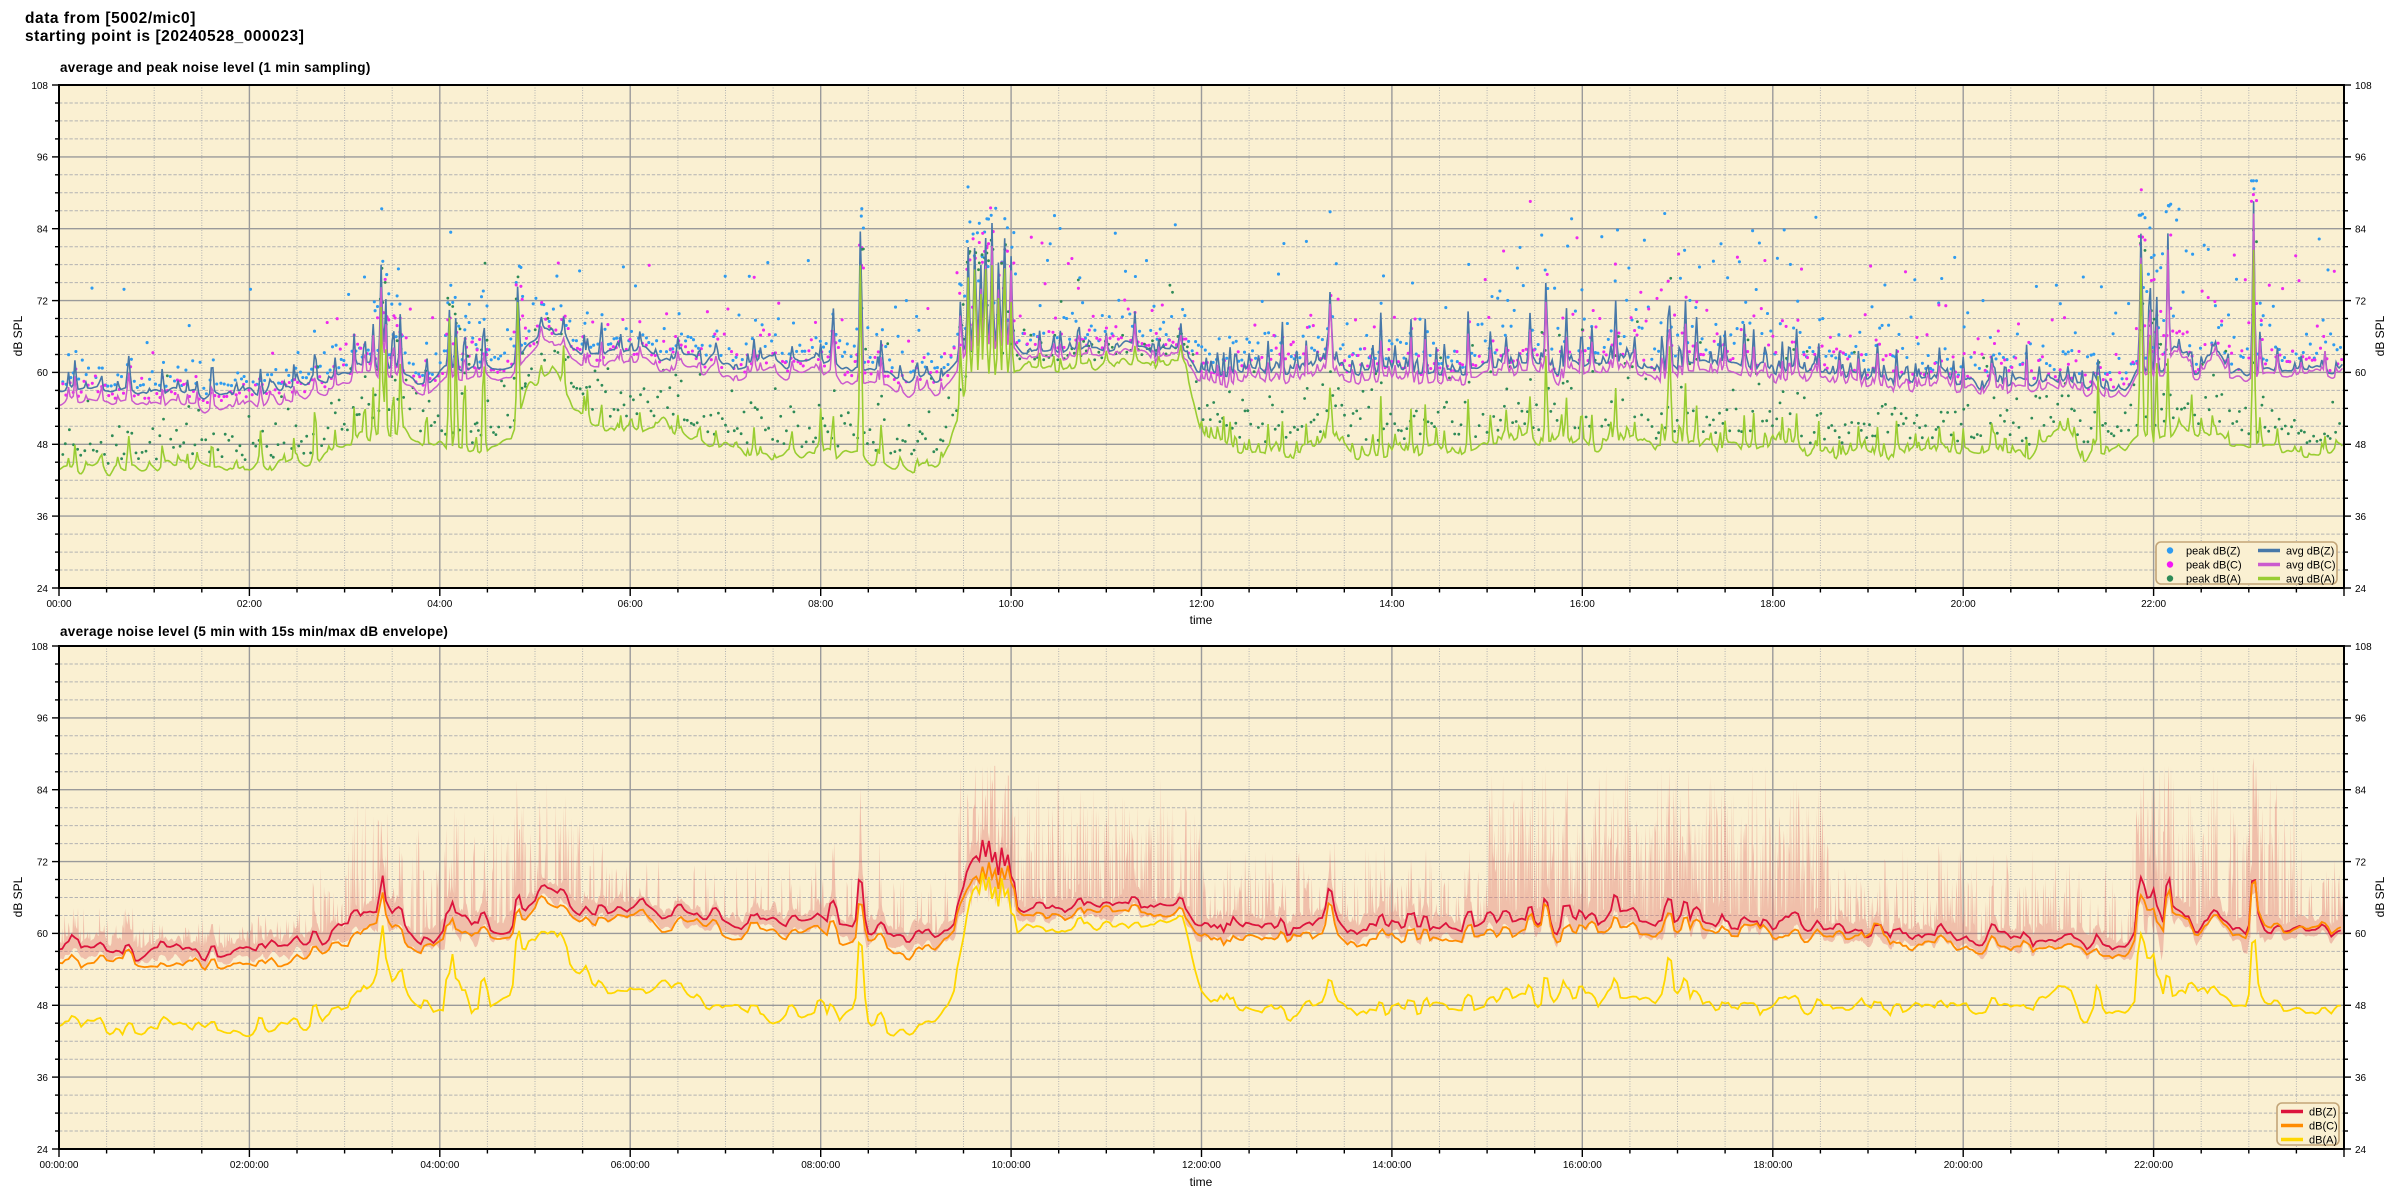  What do you see at coordinates (2311, 565) in the screenshot?
I see `svg-text: avg dB(C)` at bounding box center [2311, 565].